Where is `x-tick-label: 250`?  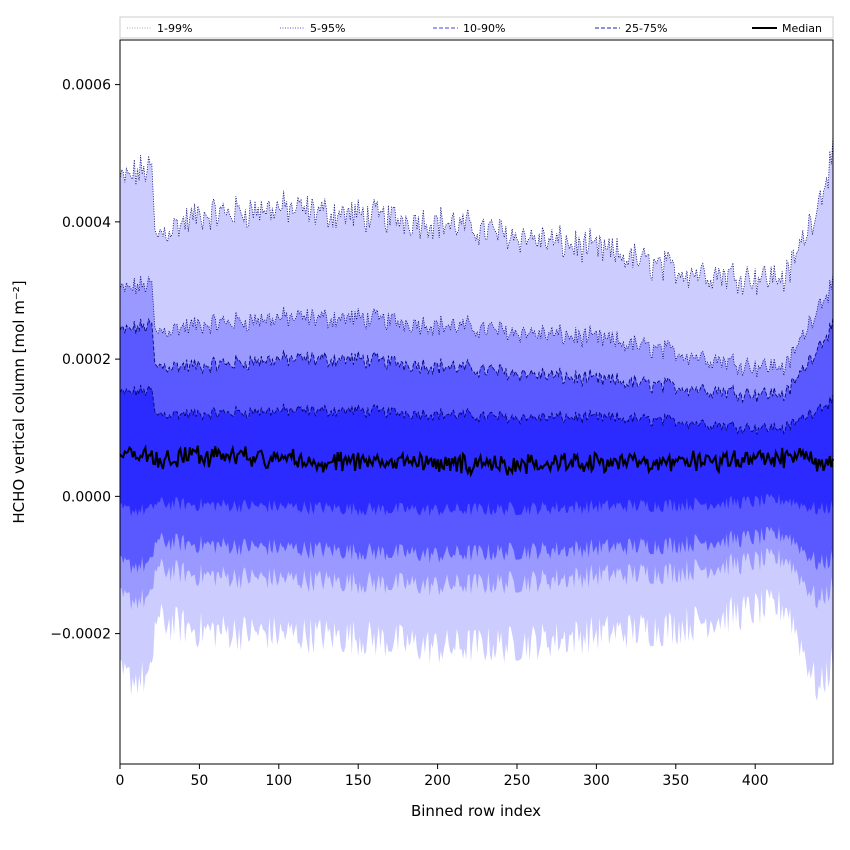
x-tick-label: 250 is located at coordinates (517, 781).